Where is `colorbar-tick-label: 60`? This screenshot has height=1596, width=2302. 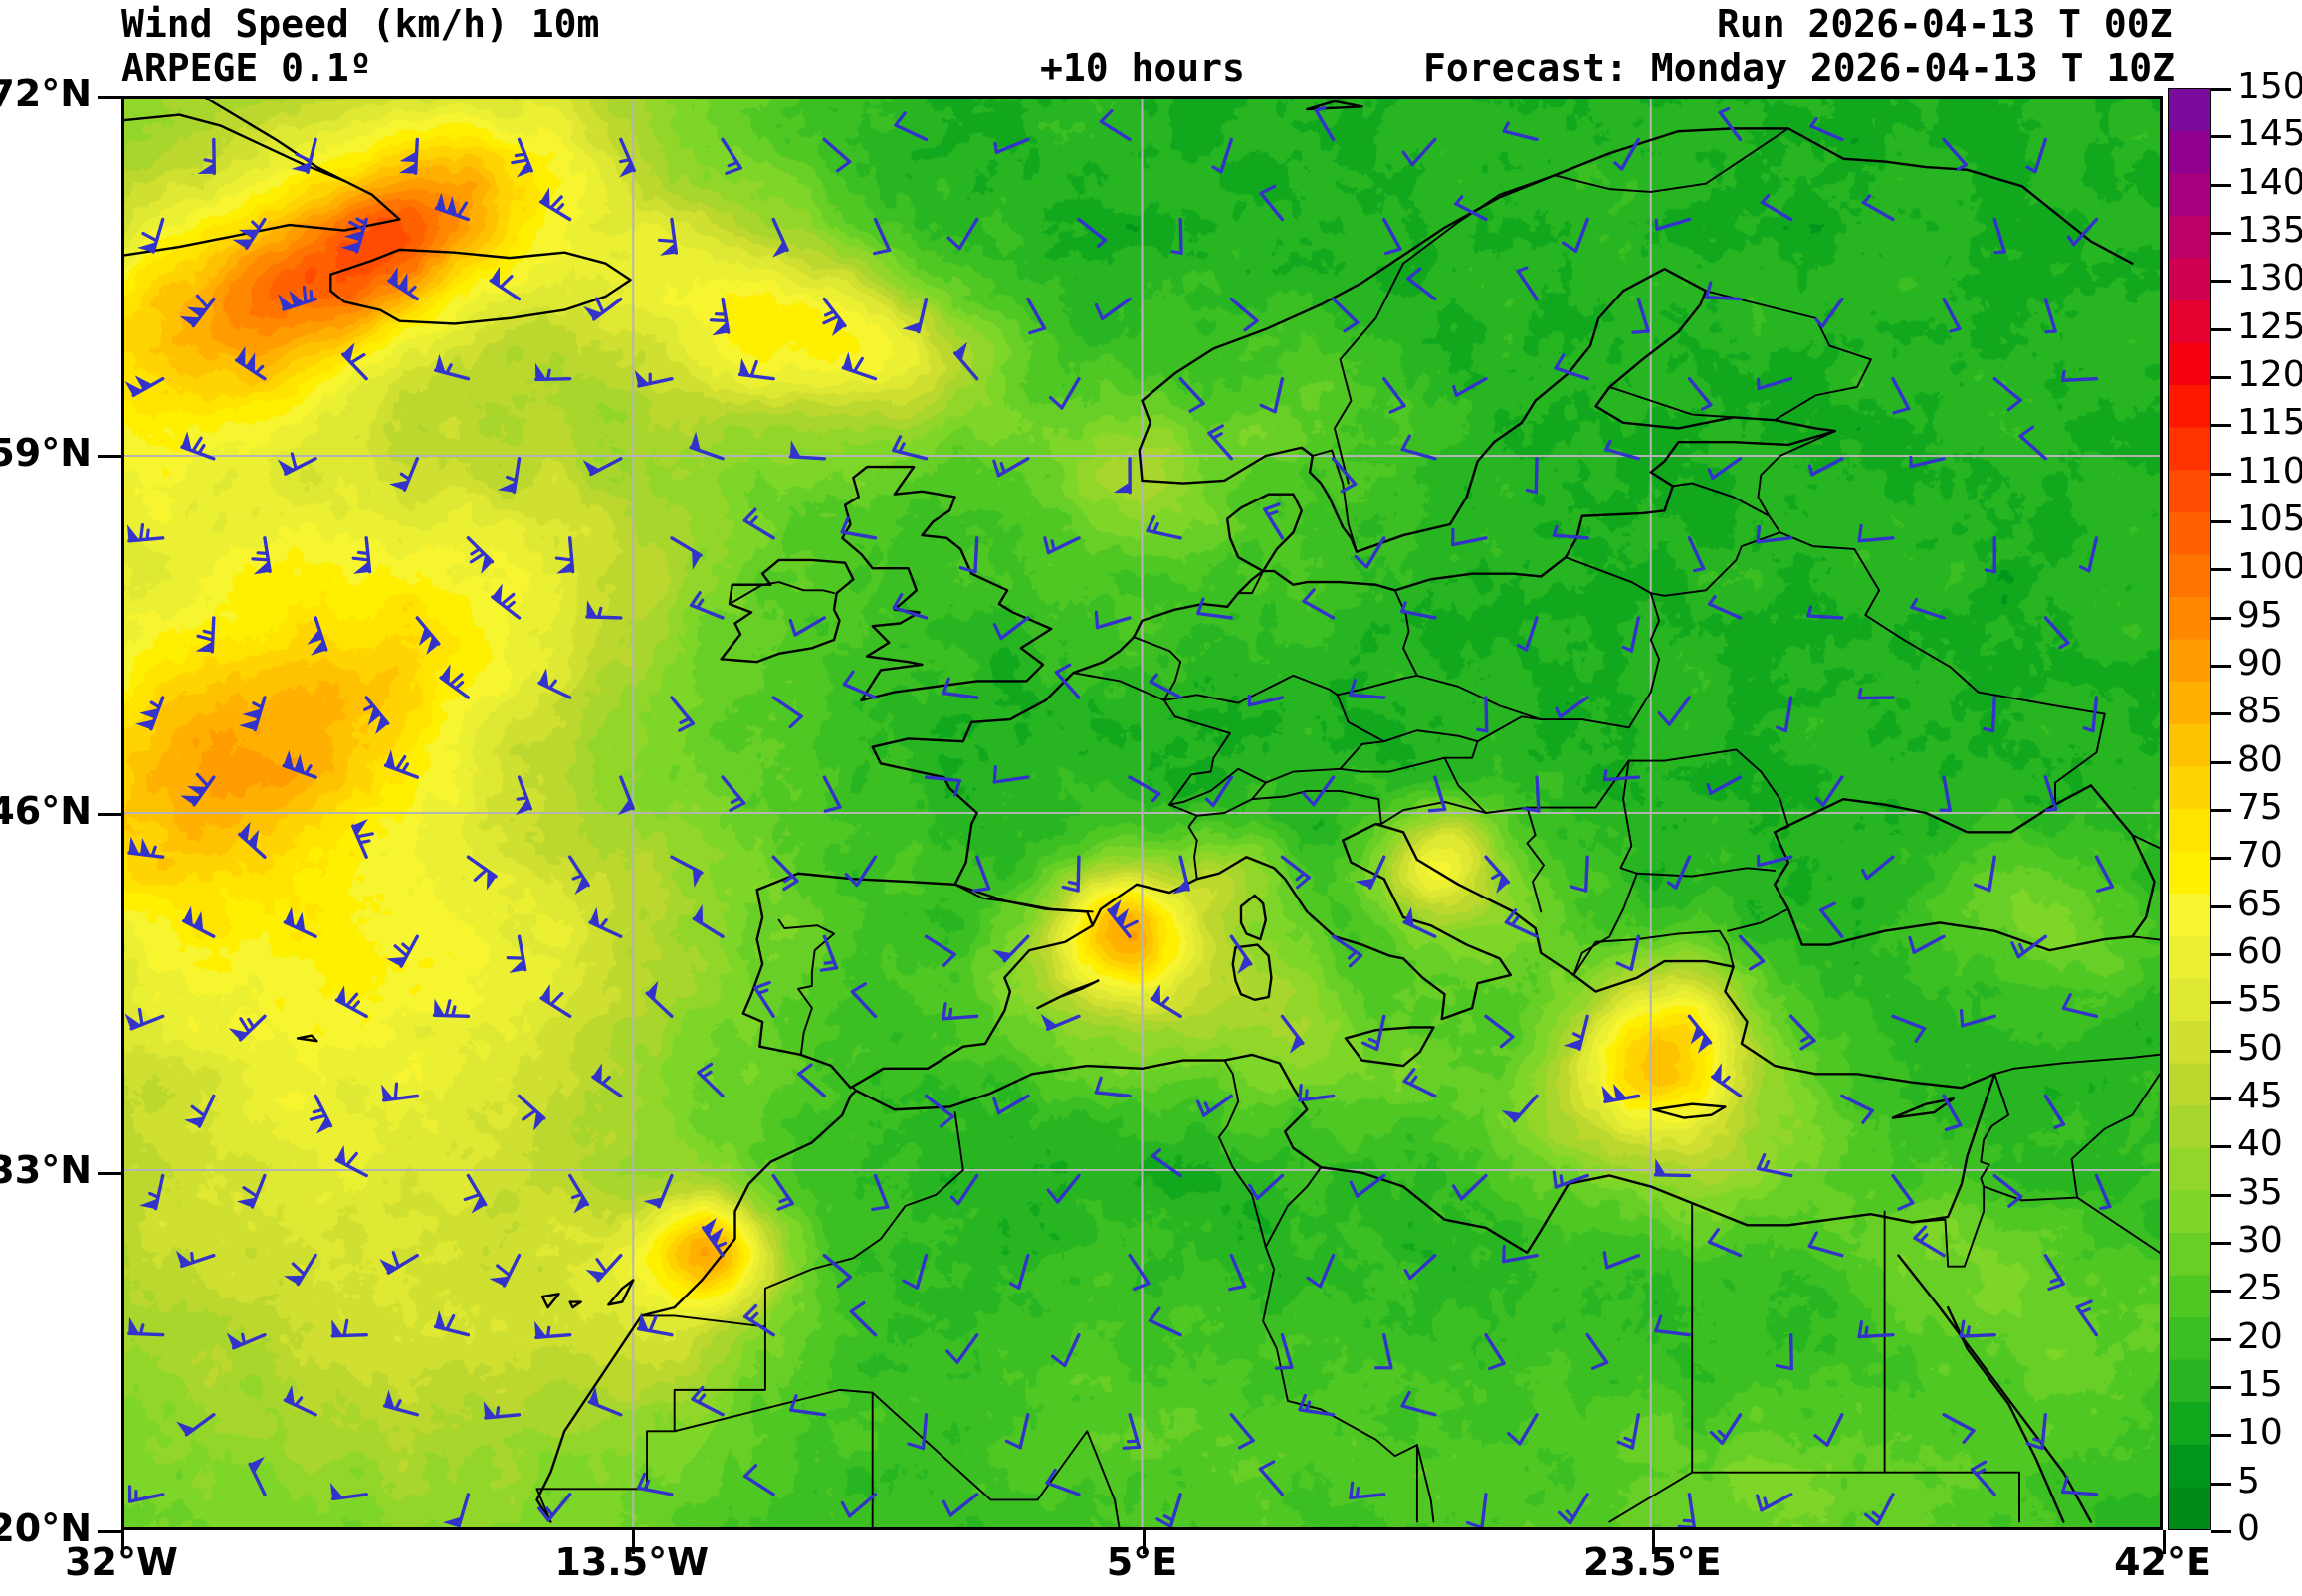
colorbar-tick-label: 60 is located at coordinates (2260, 951).